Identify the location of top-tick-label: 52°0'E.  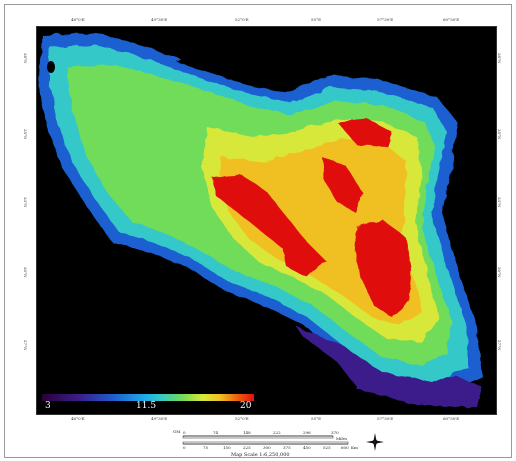
(242, 19).